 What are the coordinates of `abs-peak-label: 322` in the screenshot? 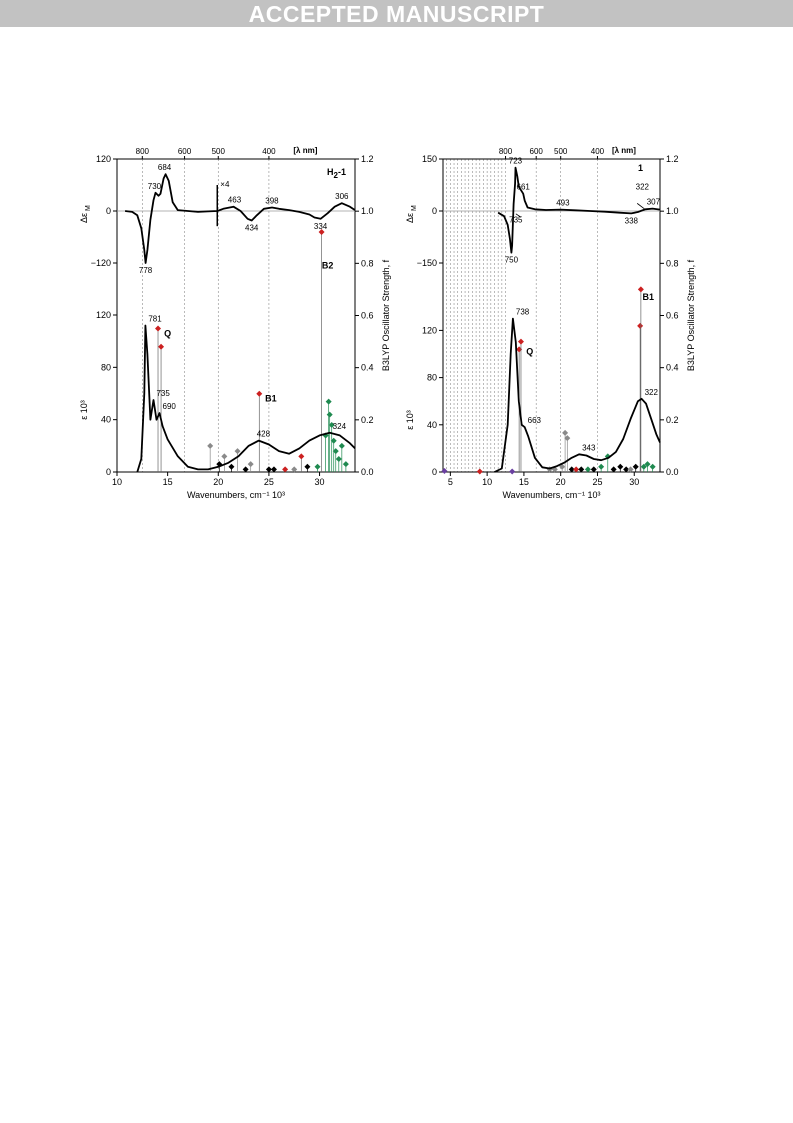 It's located at (652, 392).